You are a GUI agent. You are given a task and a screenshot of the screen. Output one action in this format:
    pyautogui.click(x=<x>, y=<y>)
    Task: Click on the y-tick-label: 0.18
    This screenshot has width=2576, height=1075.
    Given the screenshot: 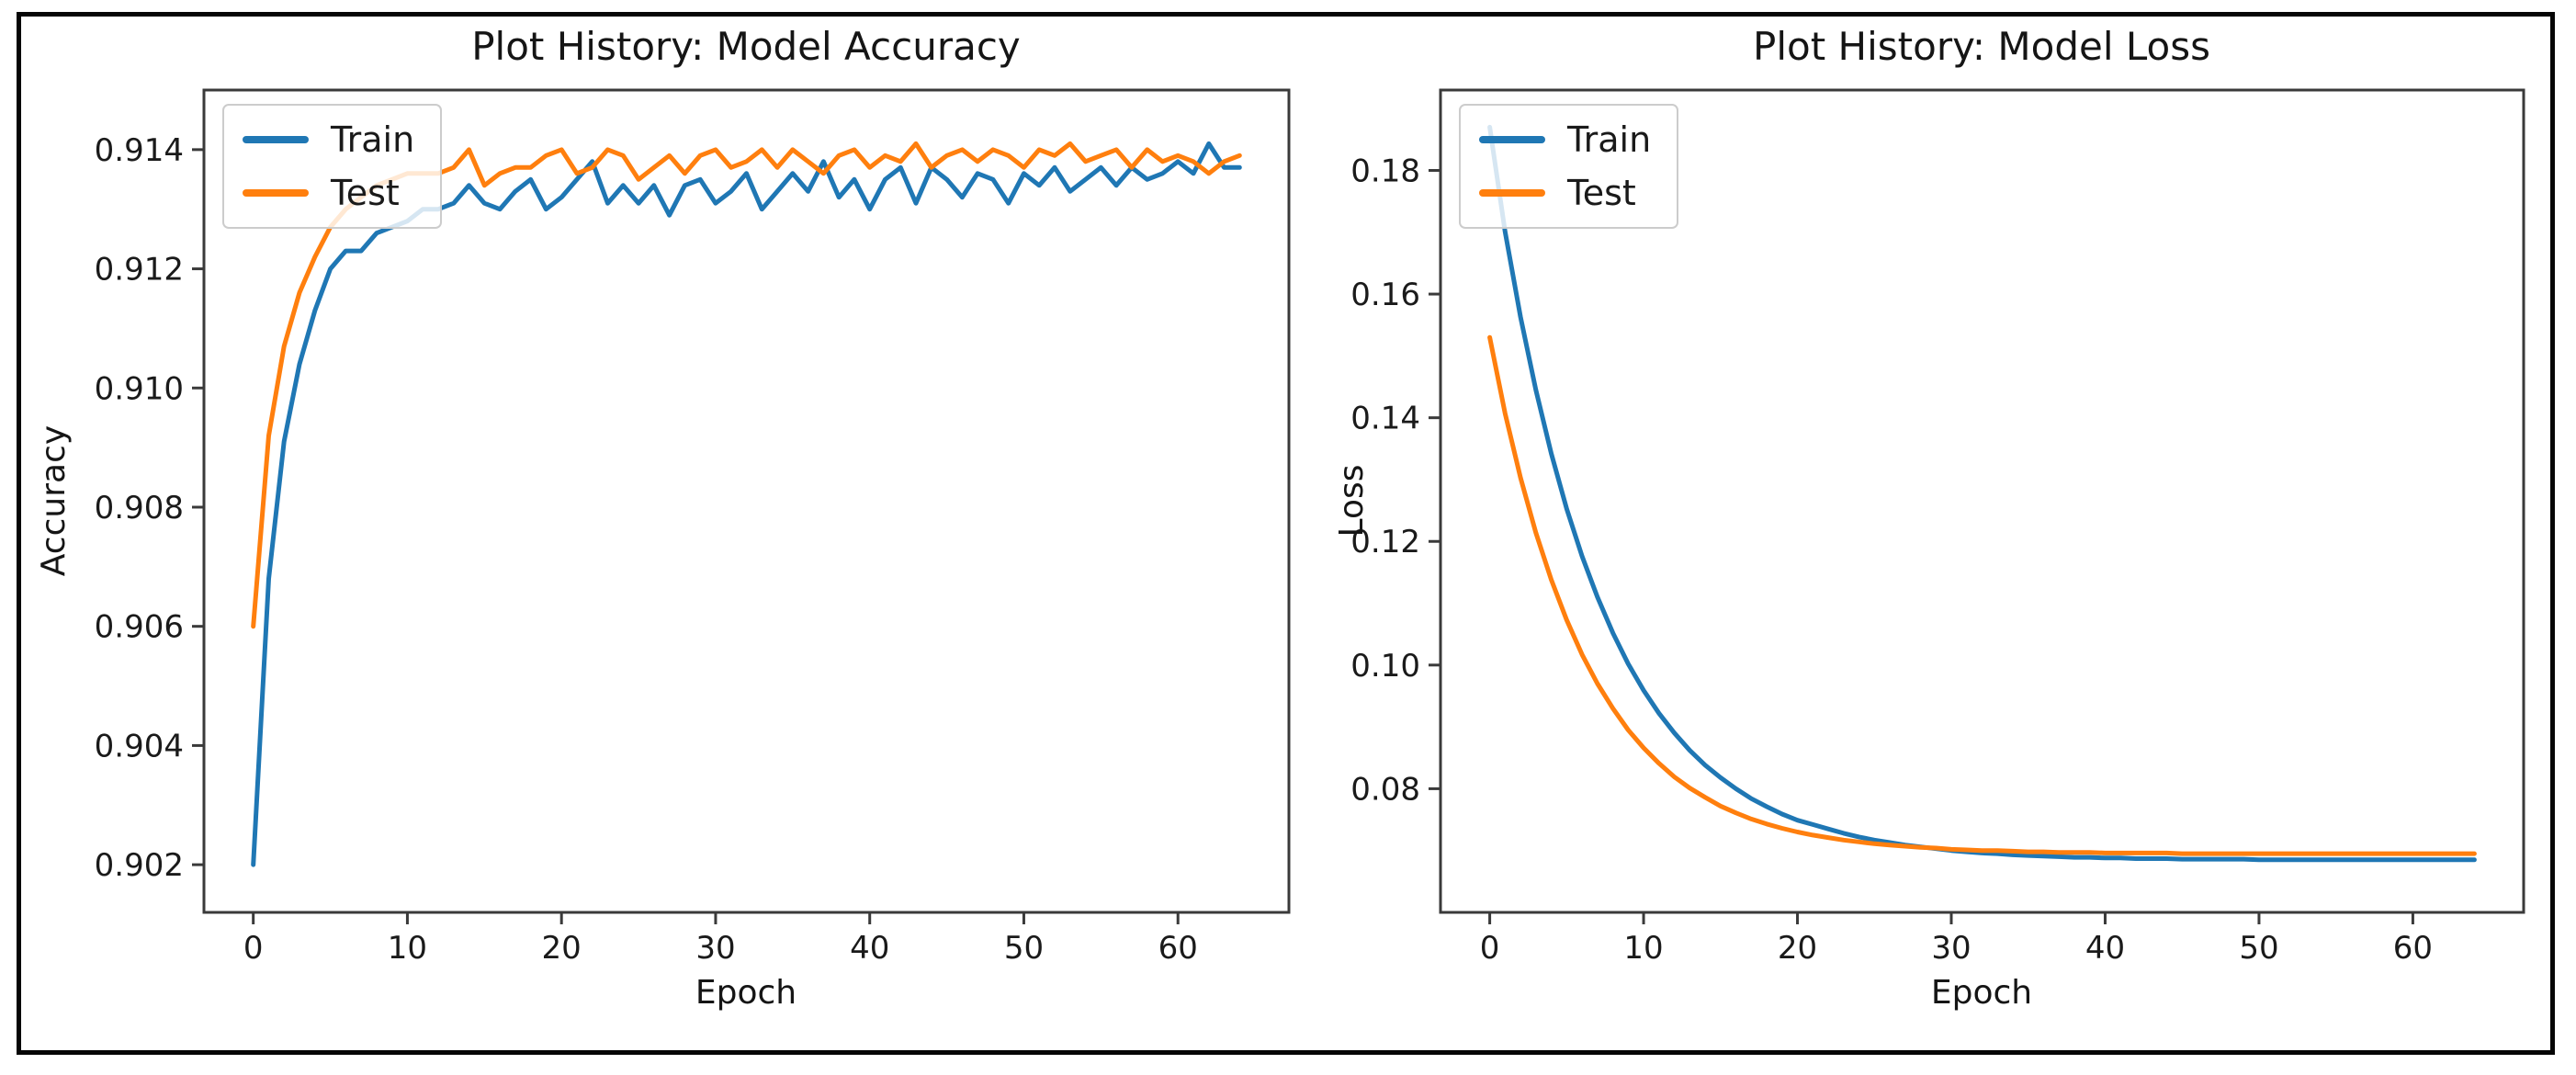 What is the action you would take?
    pyautogui.click(x=1385, y=171)
    